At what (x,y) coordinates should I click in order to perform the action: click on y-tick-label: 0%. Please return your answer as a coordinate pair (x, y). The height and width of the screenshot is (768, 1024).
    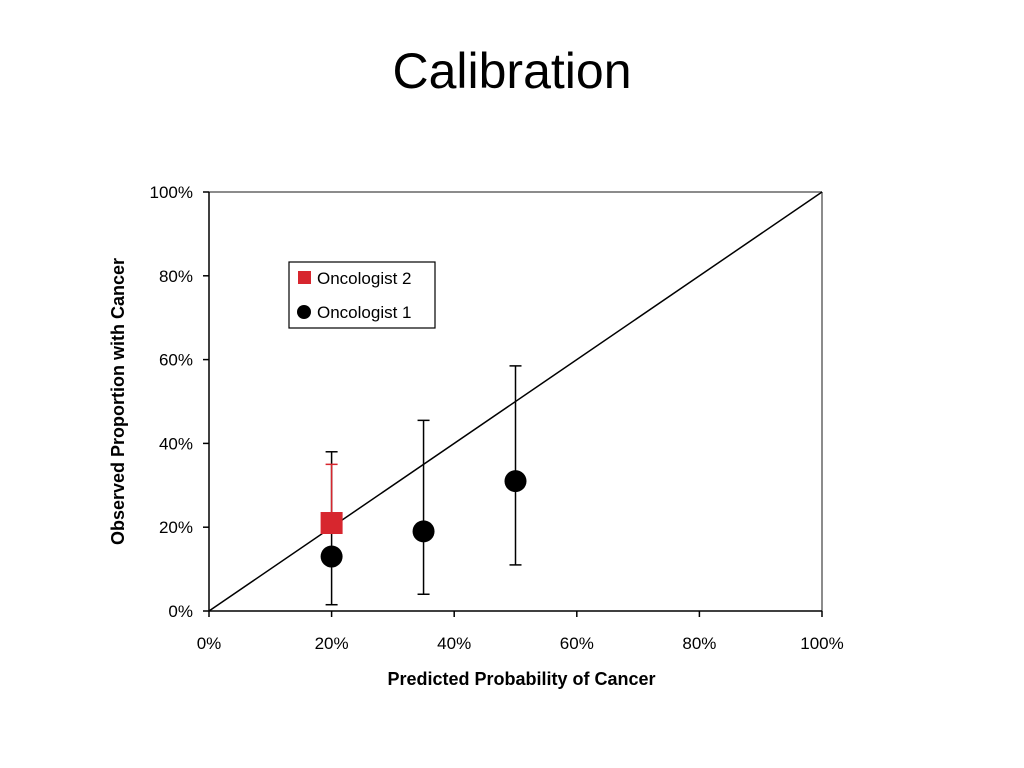
    Looking at the image, I should click on (180, 611).